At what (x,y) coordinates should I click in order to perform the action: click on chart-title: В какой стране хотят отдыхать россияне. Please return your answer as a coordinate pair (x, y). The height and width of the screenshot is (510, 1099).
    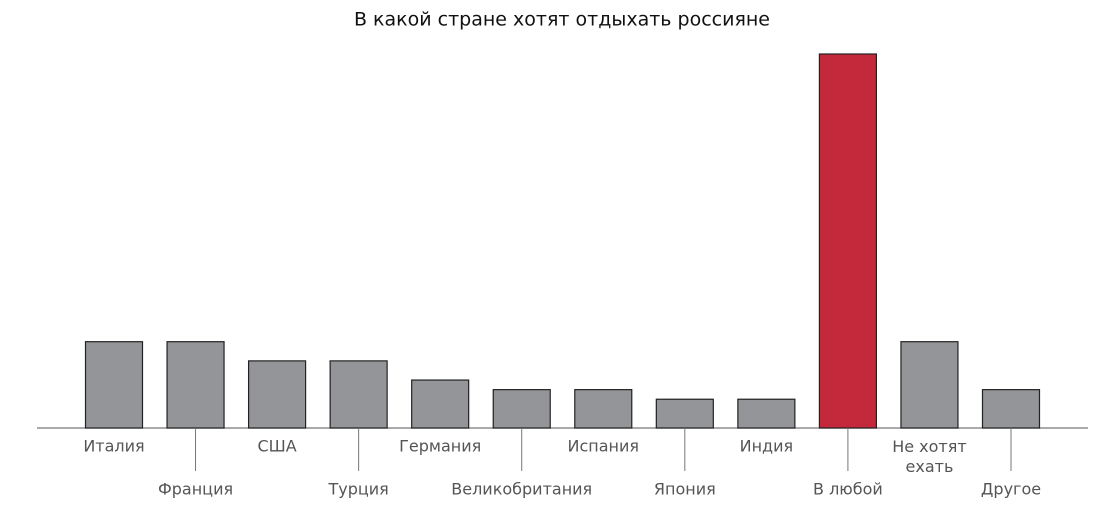
    Looking at the image, I should click on (562, 20).